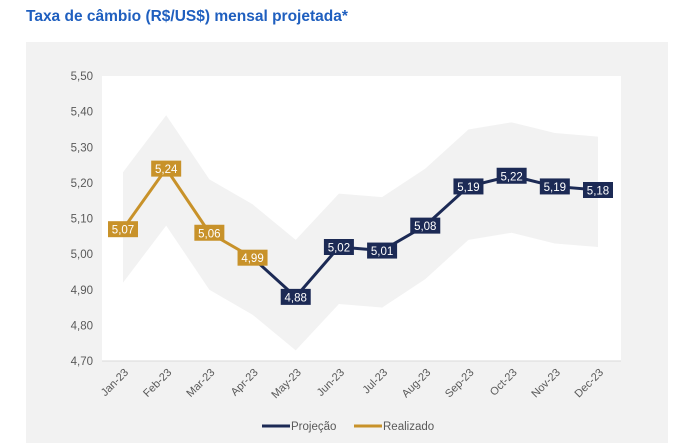  I want to click on x-tick-label: Mar-23, so click(200, 383).